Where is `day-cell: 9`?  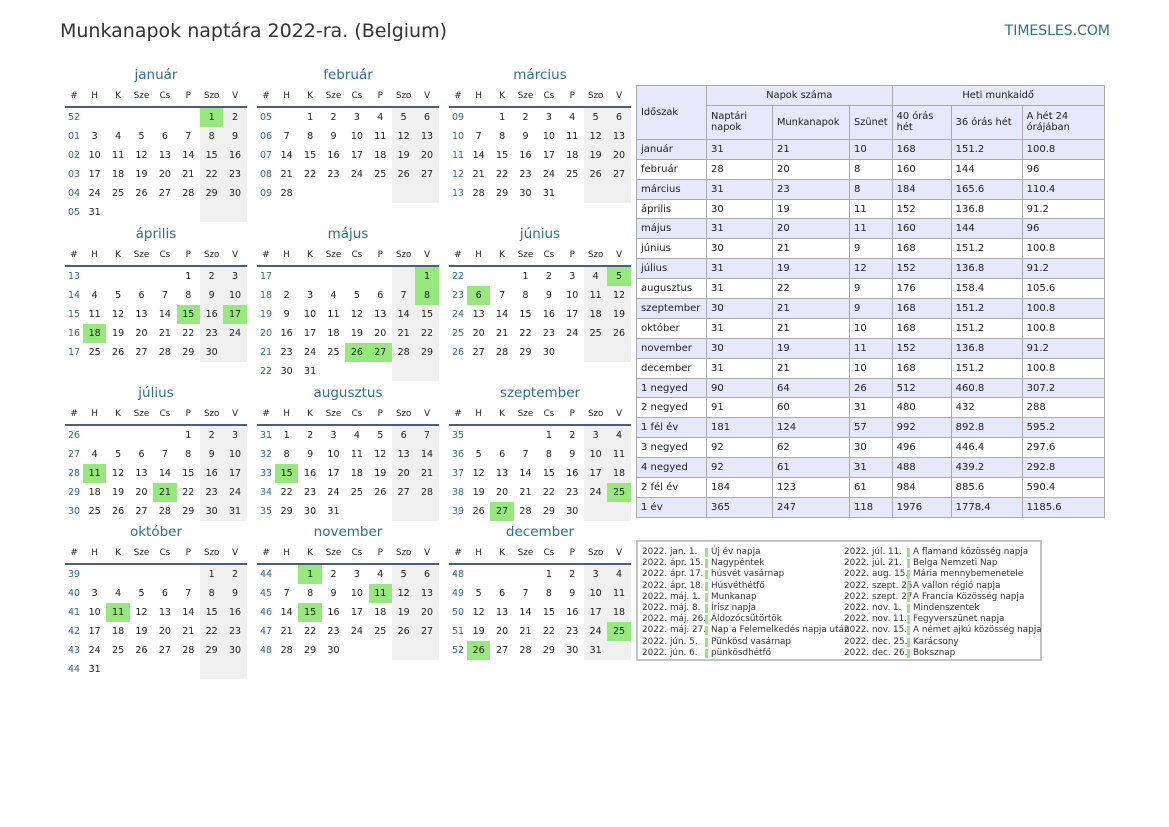
day-cell: 9 is located at coordinates (548, 295).